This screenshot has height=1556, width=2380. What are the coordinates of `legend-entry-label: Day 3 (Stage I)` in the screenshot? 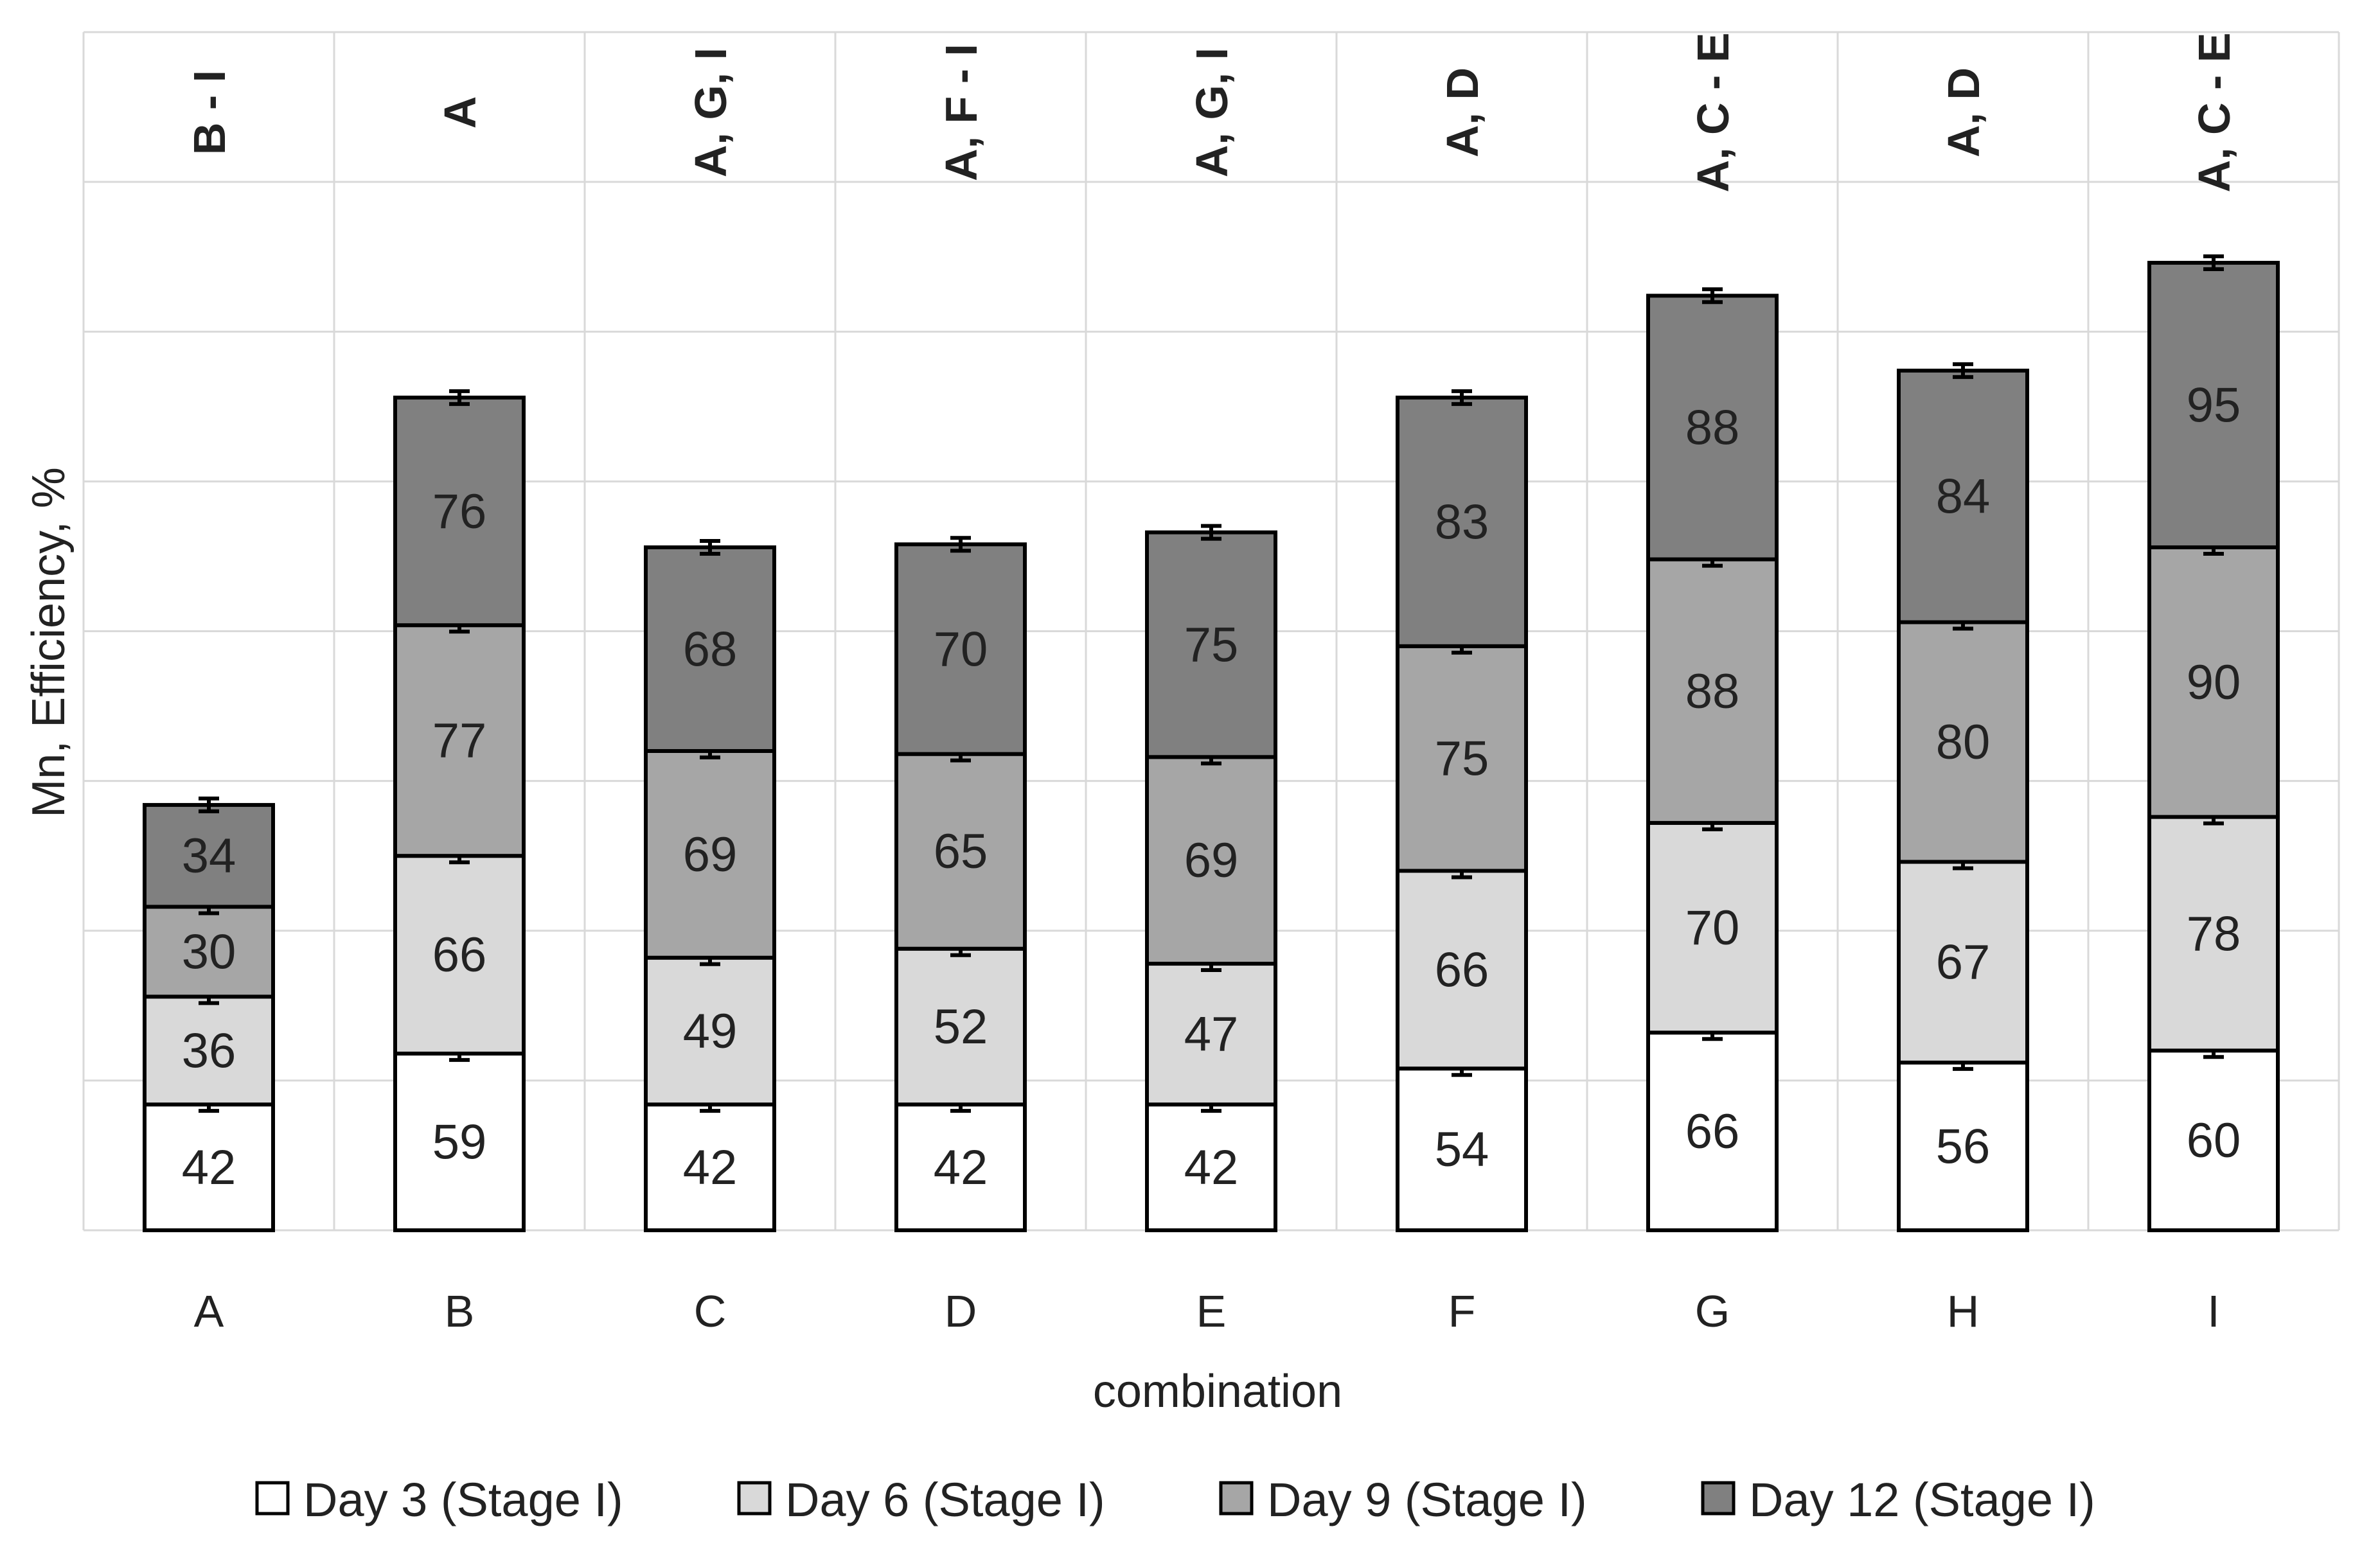 It's located at (463, 1499).